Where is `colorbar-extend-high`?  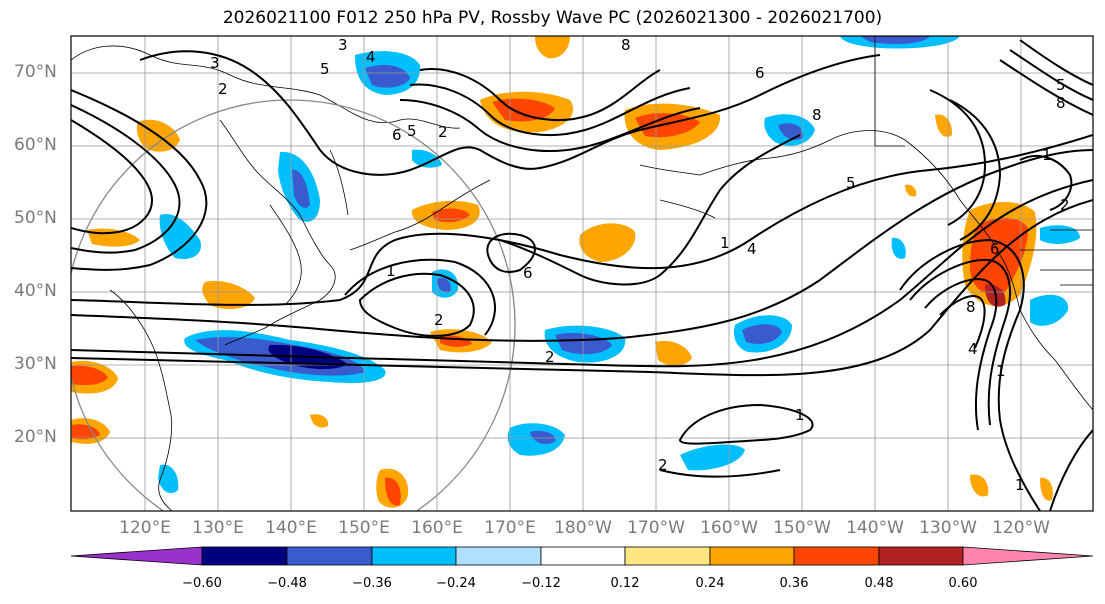
colorbar-extend-high is located at coordinates (1028, 556).